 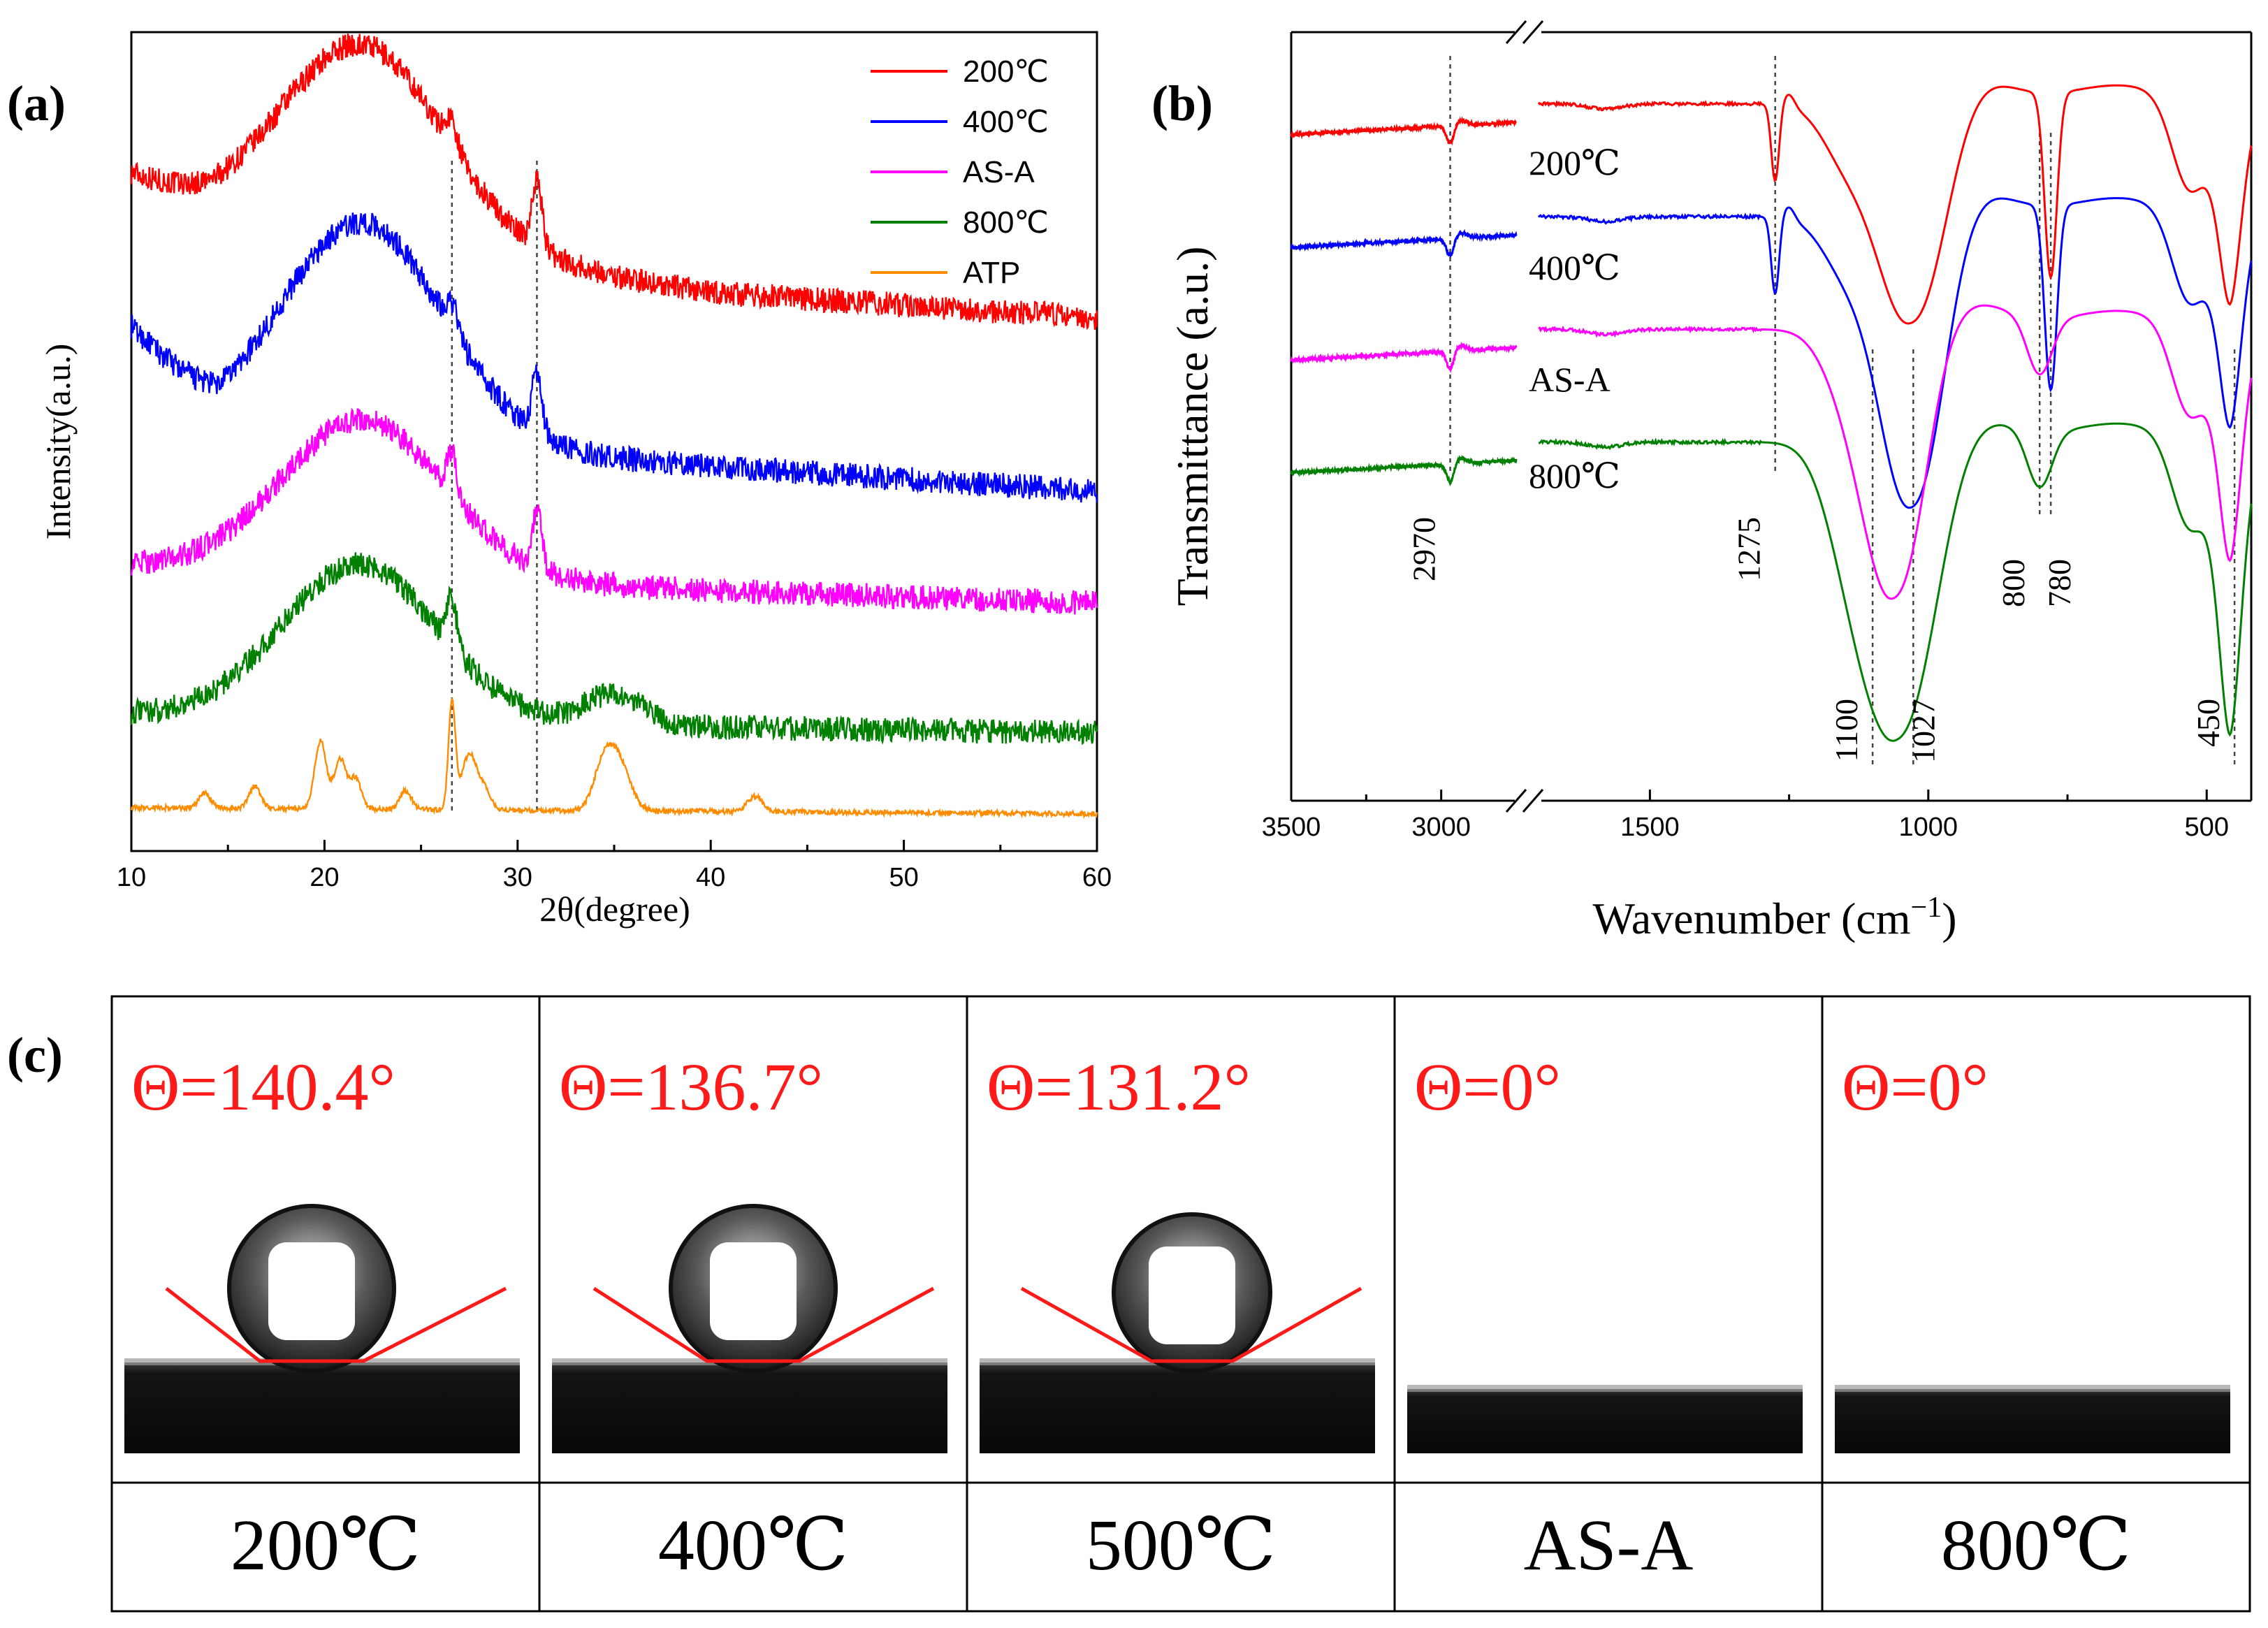 What do you see at coordinates (324, 877) in the screenshot?
I see `xrd-x-tick-label: 20` at bounding box center [324, 877].